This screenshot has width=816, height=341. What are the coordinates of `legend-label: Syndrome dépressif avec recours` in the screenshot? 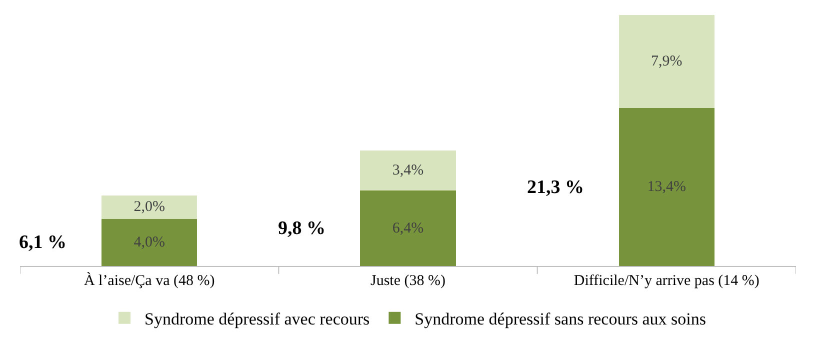 It's located at (257, 319).